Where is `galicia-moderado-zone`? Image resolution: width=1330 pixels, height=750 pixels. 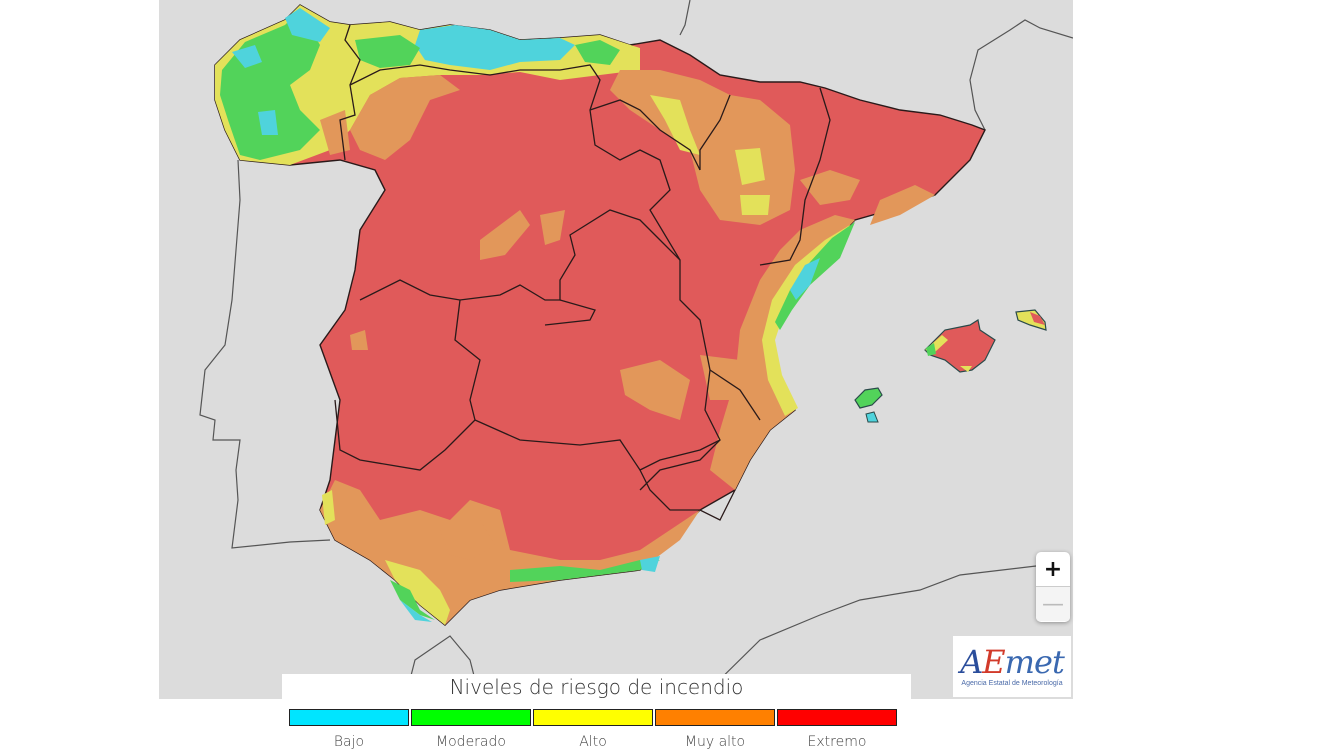 galicia-moderado-zone is located at coordinates (270, 85).